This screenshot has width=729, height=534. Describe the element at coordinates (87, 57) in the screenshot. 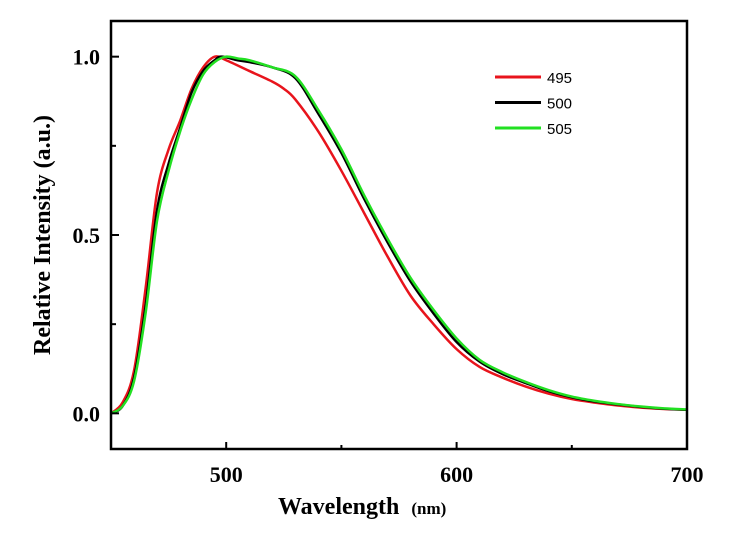

I see `y-tick-label: 1.0` at that location.